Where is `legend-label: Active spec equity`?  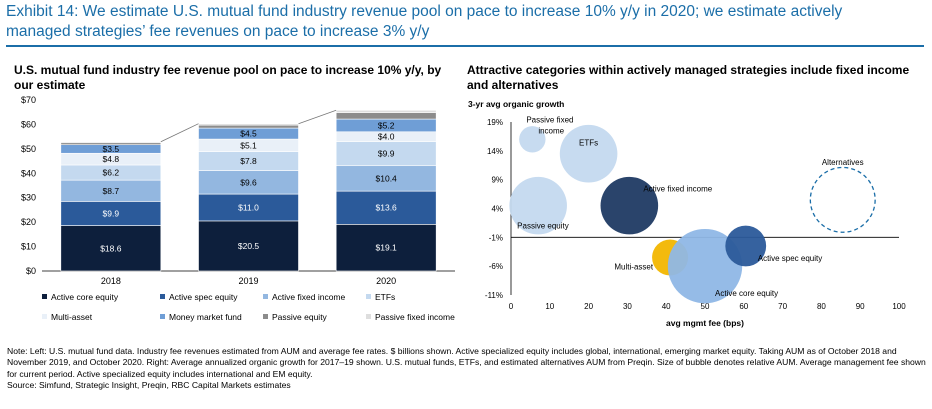
legend-label: Active spec equity is located at coordinates (203, 297).